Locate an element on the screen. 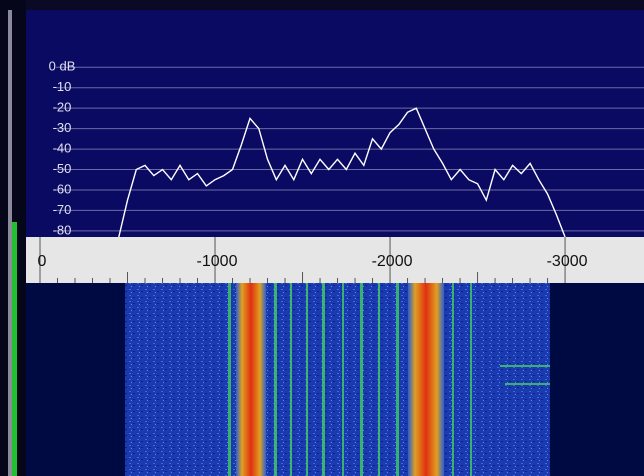 This screenshot has height=476, width=644. level-bar is located at coordinates (14, 349).